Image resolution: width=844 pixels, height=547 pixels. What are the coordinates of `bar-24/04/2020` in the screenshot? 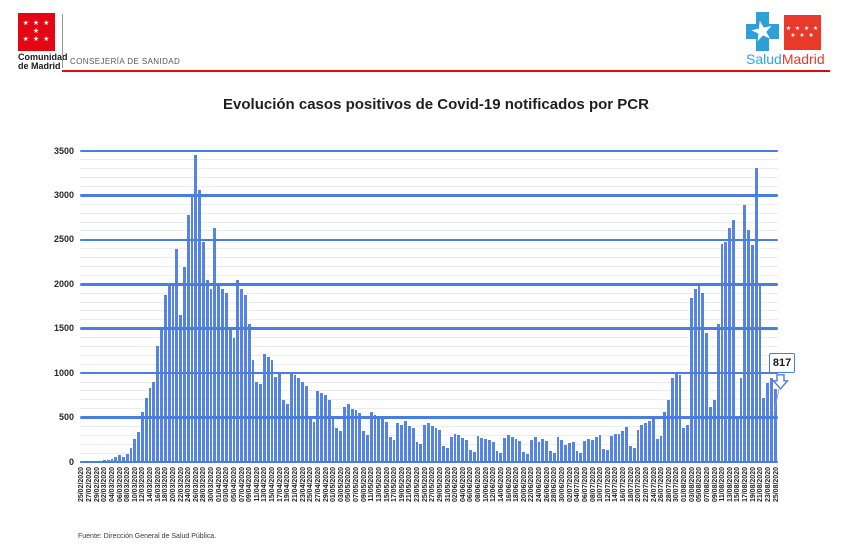 It's located at (306, 424).